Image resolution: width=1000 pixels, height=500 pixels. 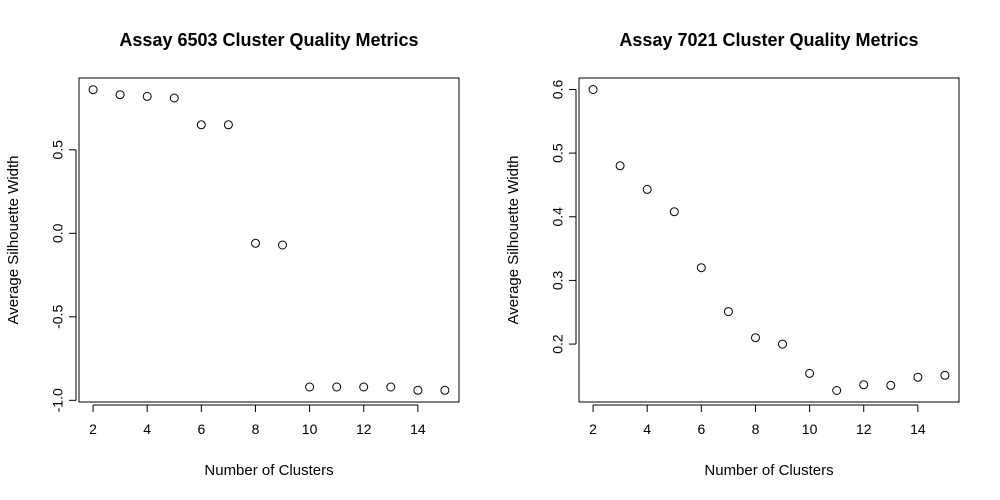 I want to click on chart-title: Assay 7021 Cluster Quality Metrics, so click(x=768, y=40).